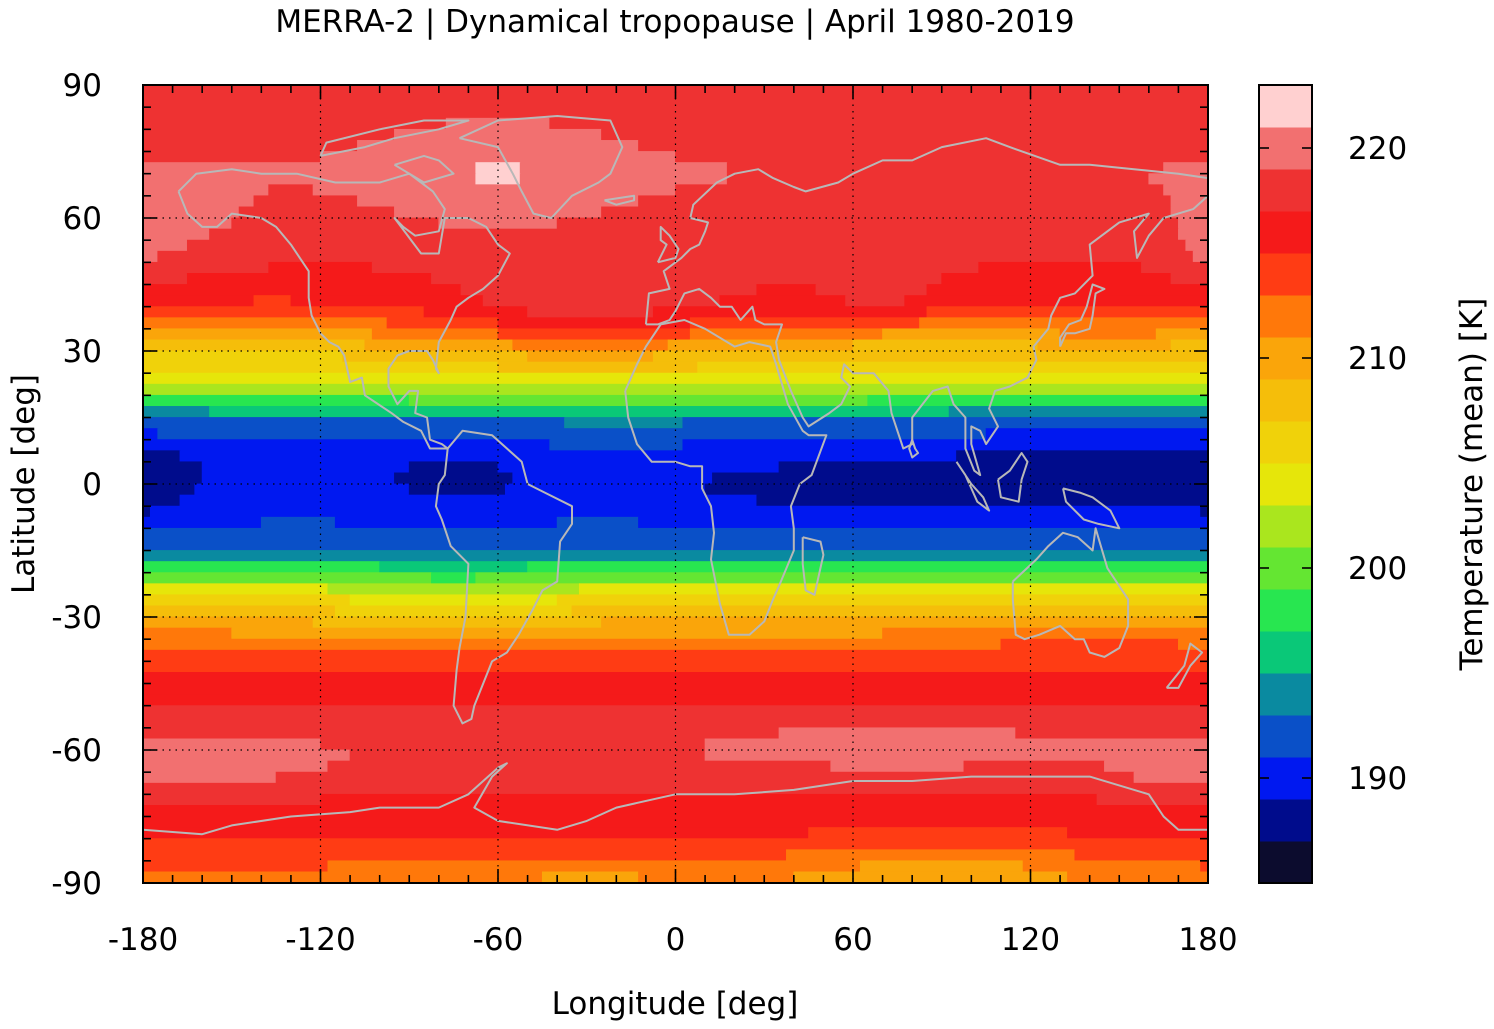 The height and width of the screenshot is (1029, 1494). What do you see at coordinates (82, 86) in the screenshot?
I see `y-tick-label: 90` at bounding box center [82, 86].